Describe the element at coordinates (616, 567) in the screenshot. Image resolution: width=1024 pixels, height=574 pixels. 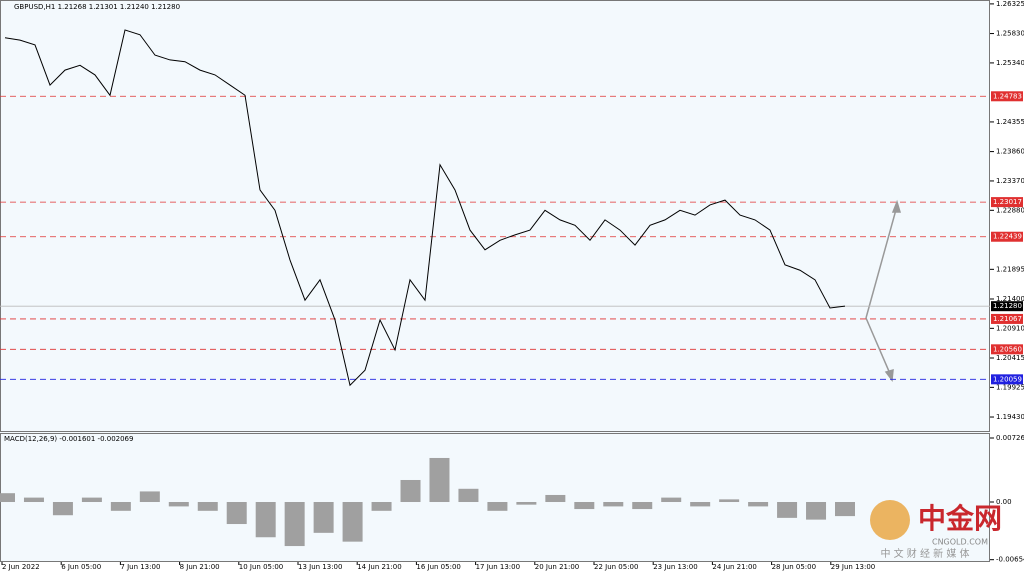
I see `x-tick-label: 22 Jun 05:00` at that location.